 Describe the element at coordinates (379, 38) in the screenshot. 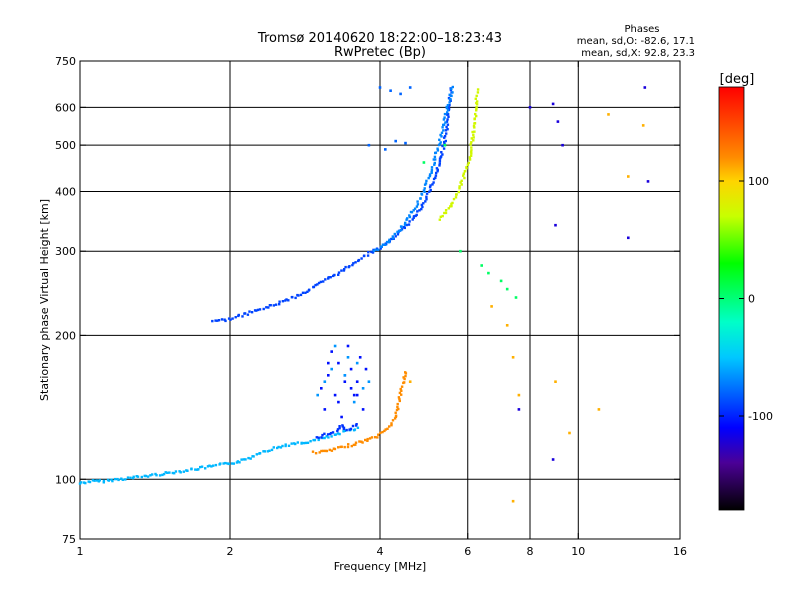

I see `chart-title: Tromsø 20140620 18:22:00–18:23:43` at that location.